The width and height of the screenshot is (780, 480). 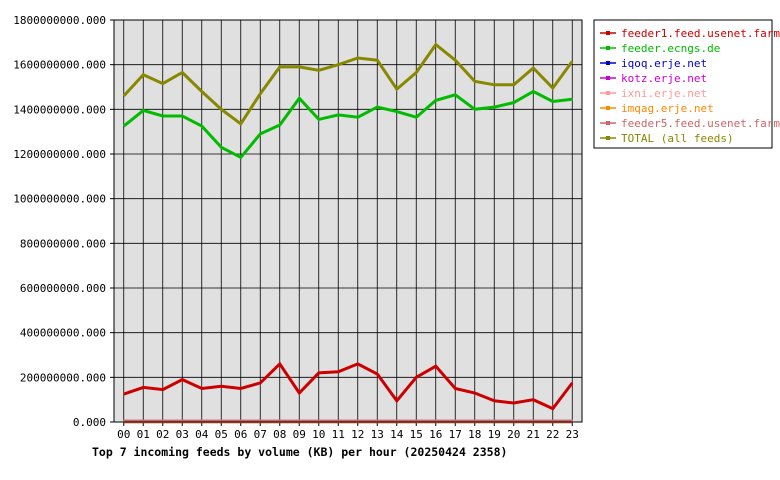 What do you see at coordinates (608, 108) in the screenshot?
I see `legend-marker-imqag-erje-net` at bounding box center [608, 108].